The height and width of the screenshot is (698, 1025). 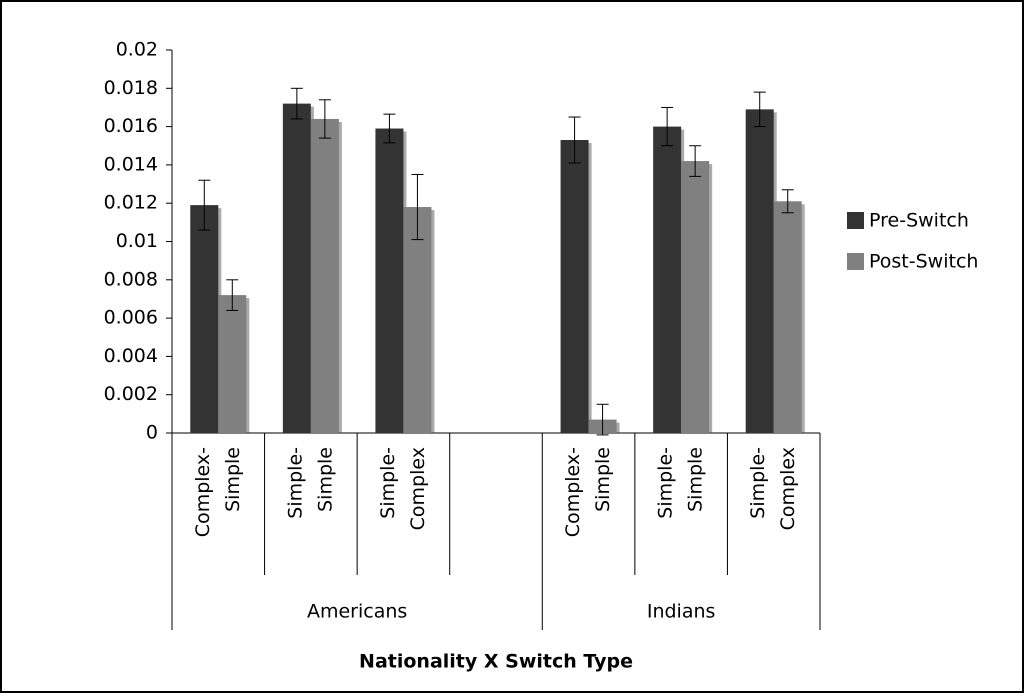 What do you see at coordinates (131, 126) in the screenshot?
I see `y-tick-label: 0.016` at bounding box center [131, 126].